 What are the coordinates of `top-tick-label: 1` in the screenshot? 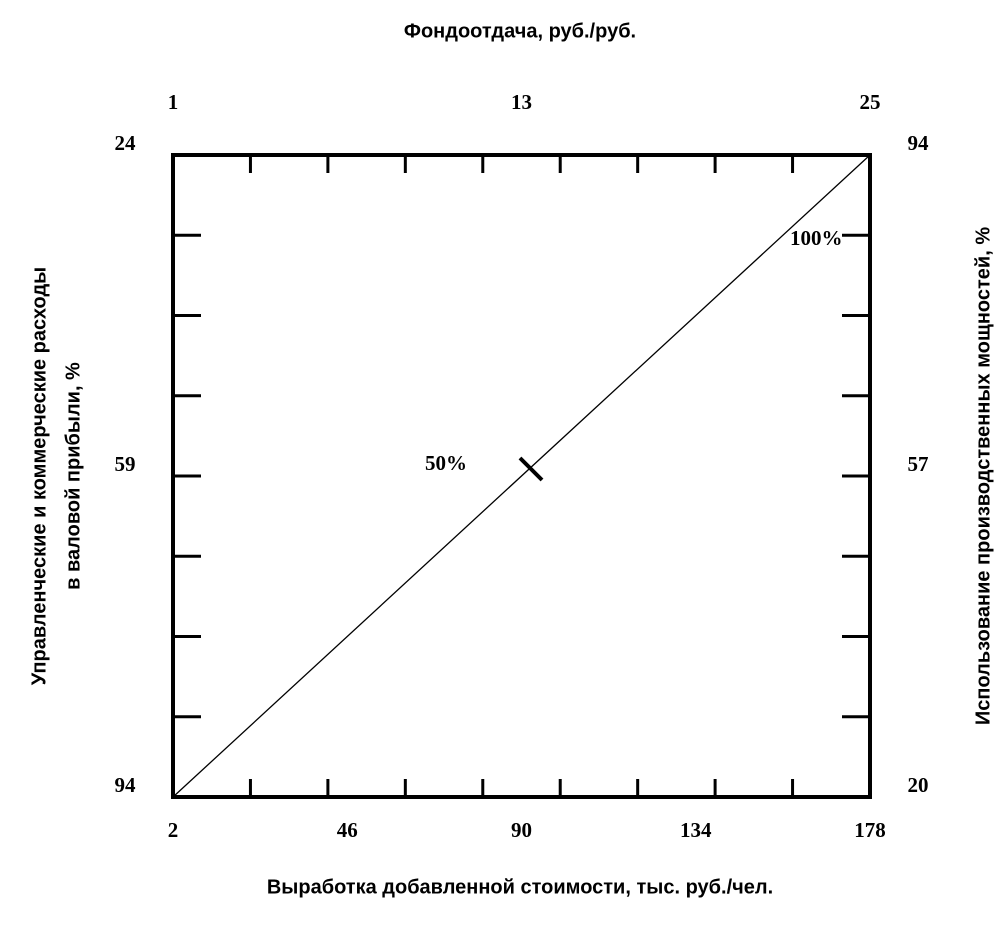 It's located at (173, 102).